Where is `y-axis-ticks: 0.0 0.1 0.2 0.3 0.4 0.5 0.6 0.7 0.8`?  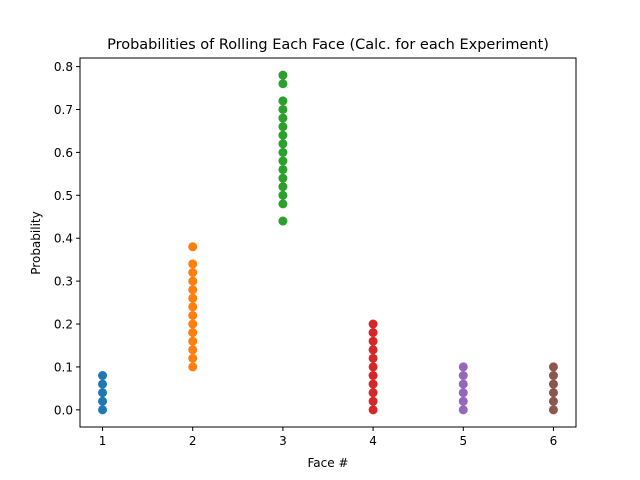 y-axis-ticks: 0.0 0.1 0.2 0.3 0.4 0.5 0.6 0.7 0.8 is located at coordinates (67, 238).